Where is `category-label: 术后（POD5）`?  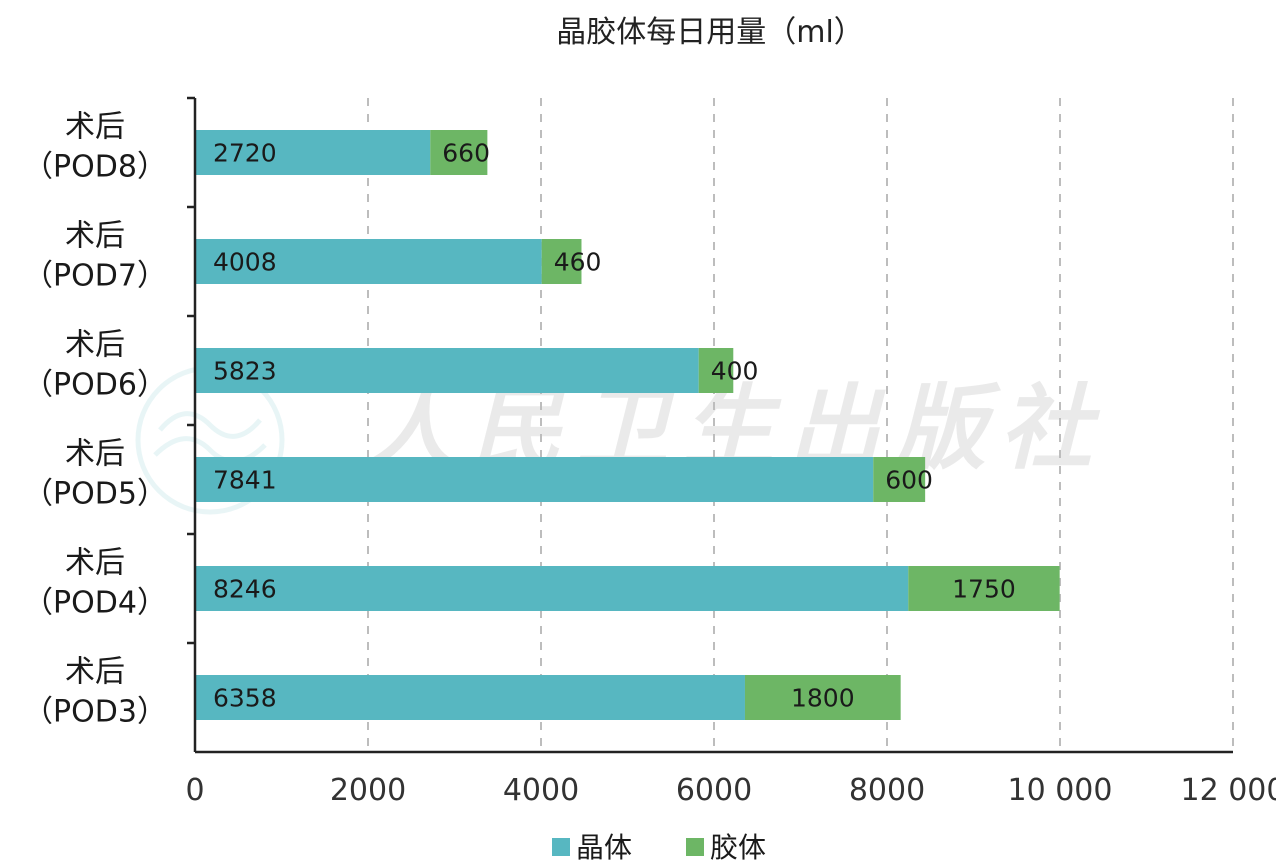
category-label: 术后（POD5） is located at coordinates (95, 474).